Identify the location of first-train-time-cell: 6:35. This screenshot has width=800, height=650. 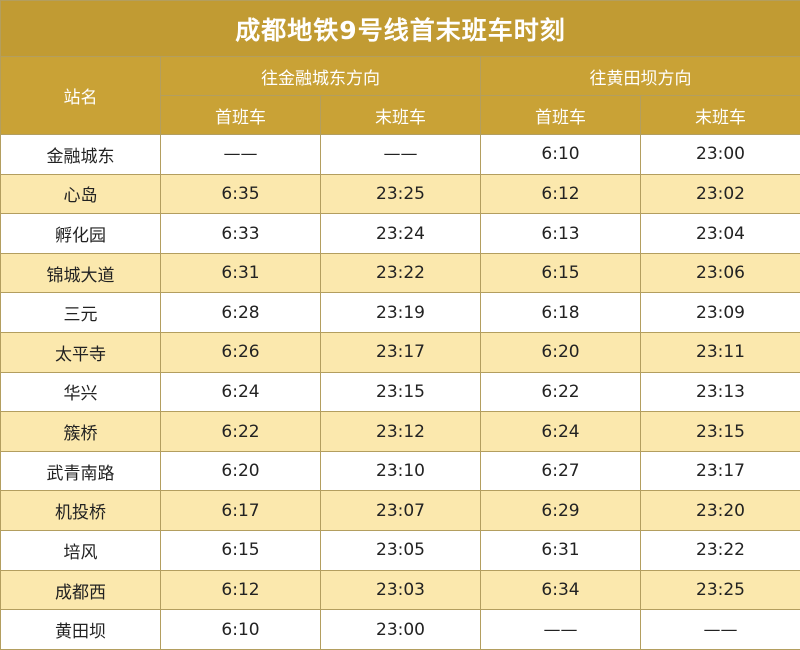
(240, 194).